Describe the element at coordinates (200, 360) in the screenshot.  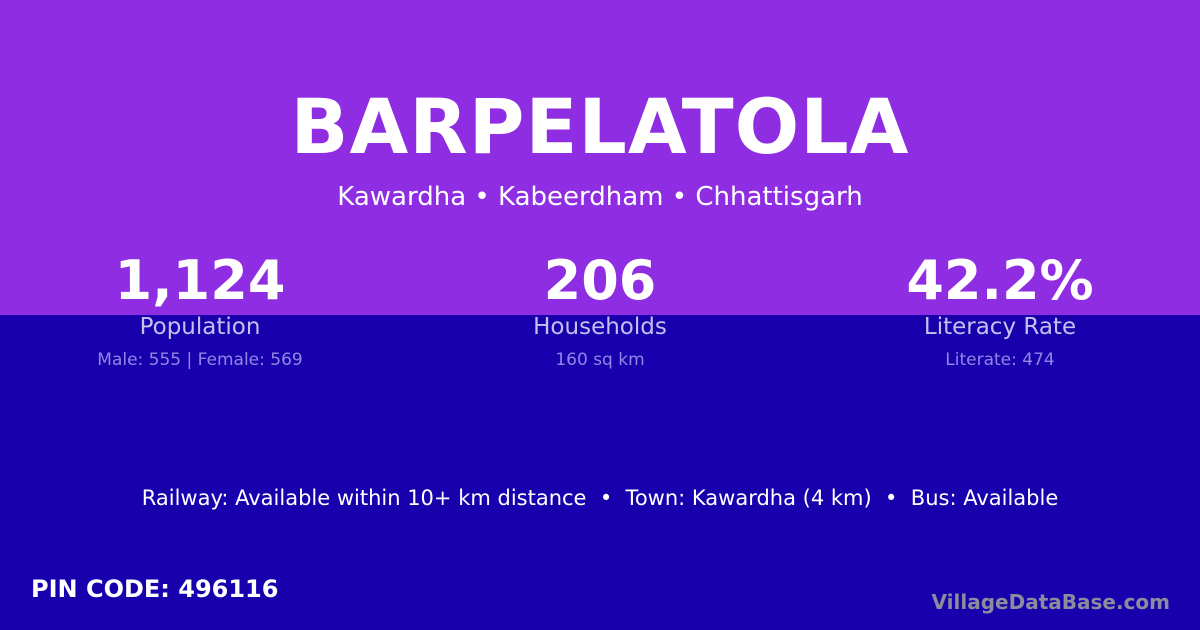
I see `stat-detail: Male: 555 | Female: 569` at that location.